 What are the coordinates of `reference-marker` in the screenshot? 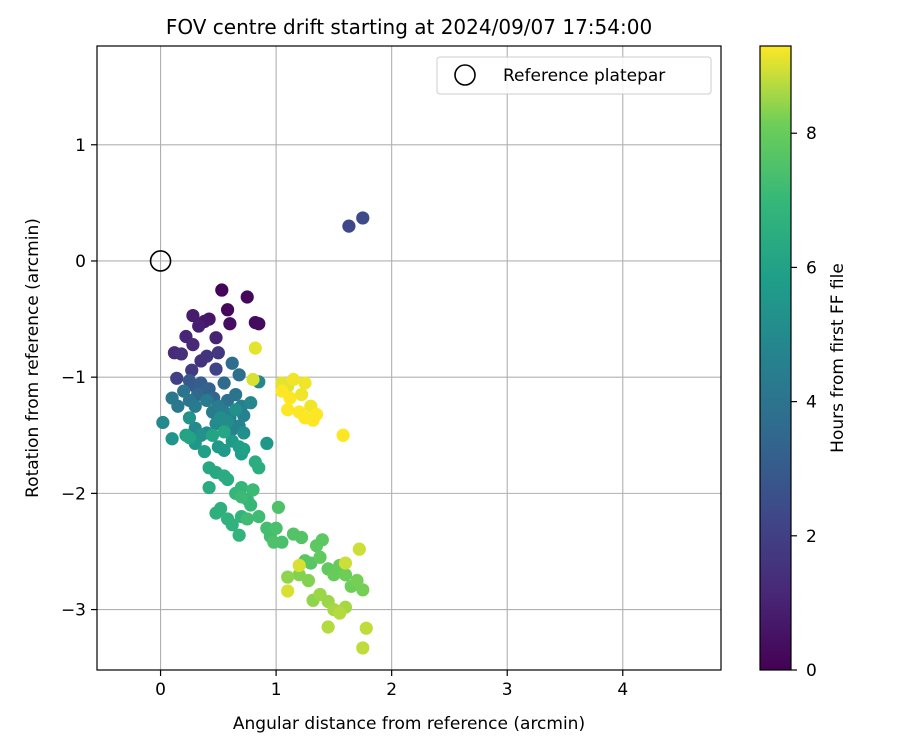 It's located at (160, 261).